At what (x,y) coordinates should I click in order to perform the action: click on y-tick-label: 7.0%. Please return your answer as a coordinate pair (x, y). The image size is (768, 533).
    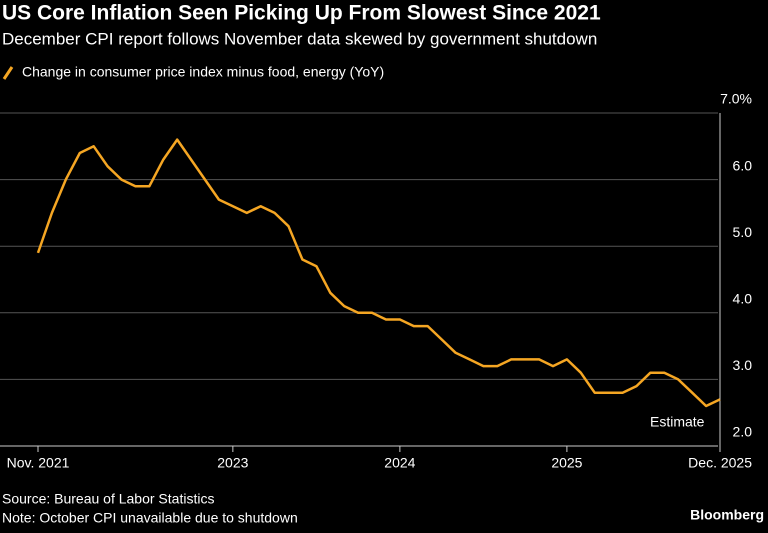
    Looking at the image, I should click on (736, 99).